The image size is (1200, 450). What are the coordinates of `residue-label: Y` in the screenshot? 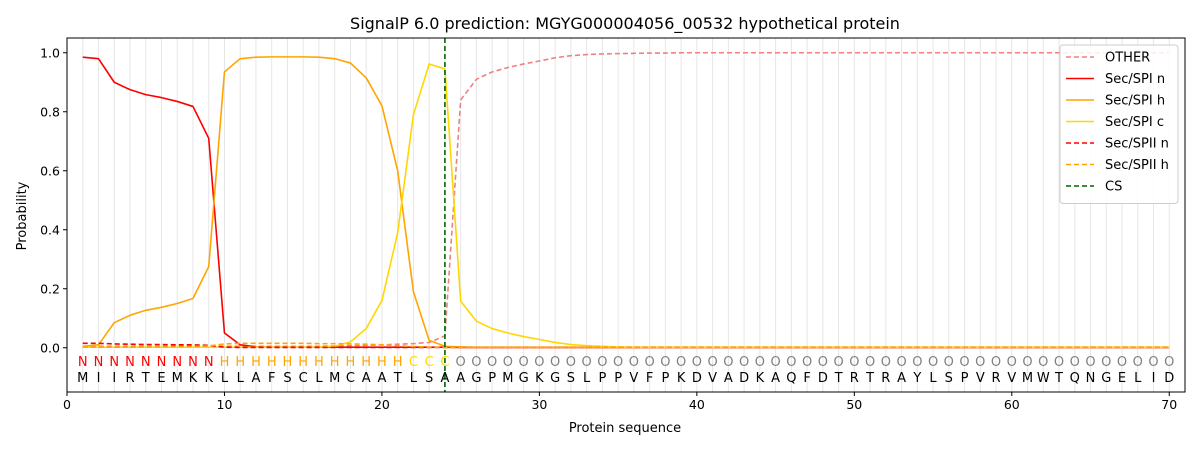 It's located at (916, 378).